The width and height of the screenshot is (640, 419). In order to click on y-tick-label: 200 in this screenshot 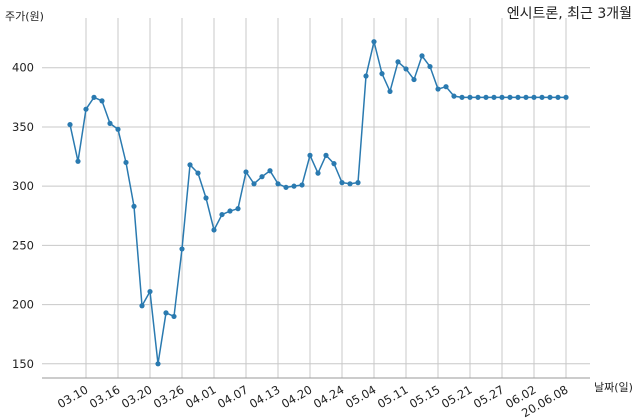, I will do `click(23, 305)`.